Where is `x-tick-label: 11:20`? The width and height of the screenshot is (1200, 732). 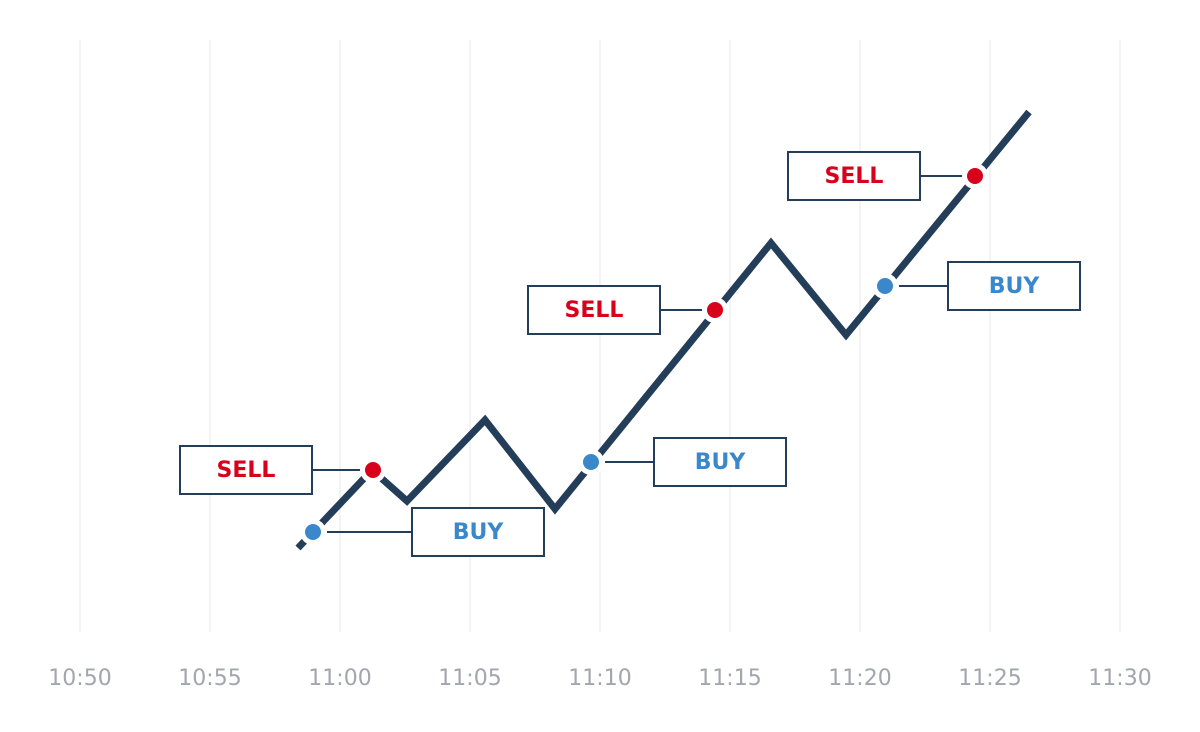 x-tick-label: 11:20 is located at coordinates (859, 678).